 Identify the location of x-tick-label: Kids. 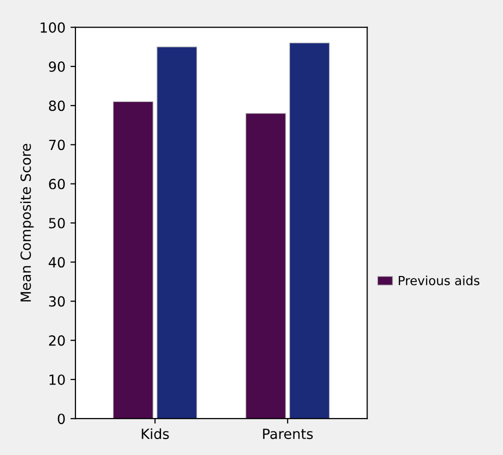
(155, 434).